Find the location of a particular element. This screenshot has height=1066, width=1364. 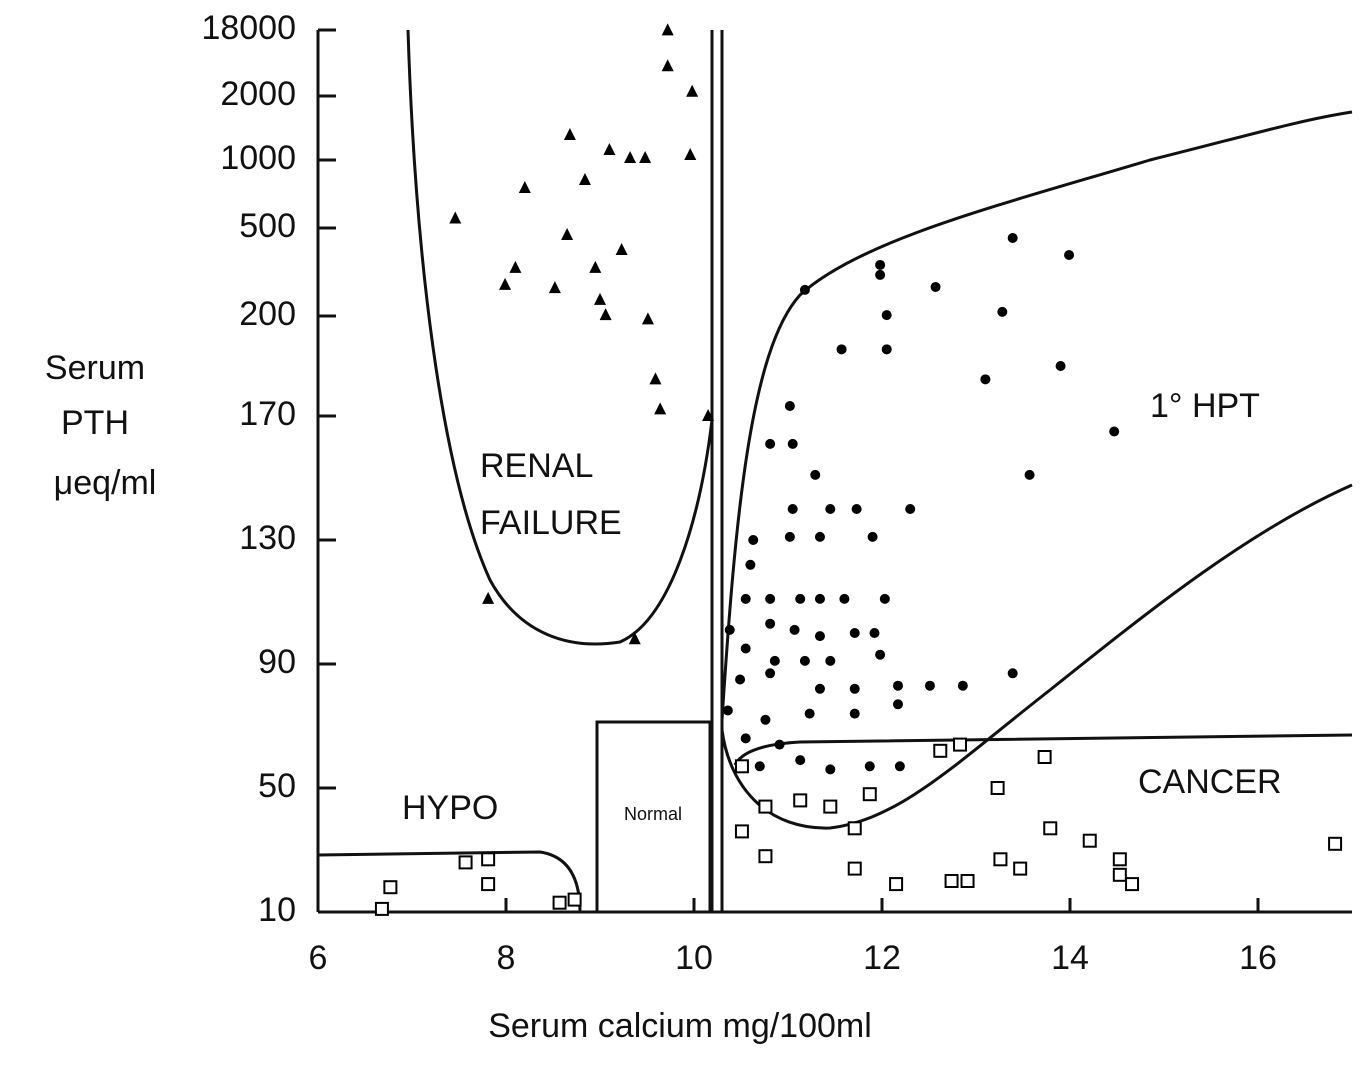

y-tick-label: 90 is located at coordinates (277, 662).